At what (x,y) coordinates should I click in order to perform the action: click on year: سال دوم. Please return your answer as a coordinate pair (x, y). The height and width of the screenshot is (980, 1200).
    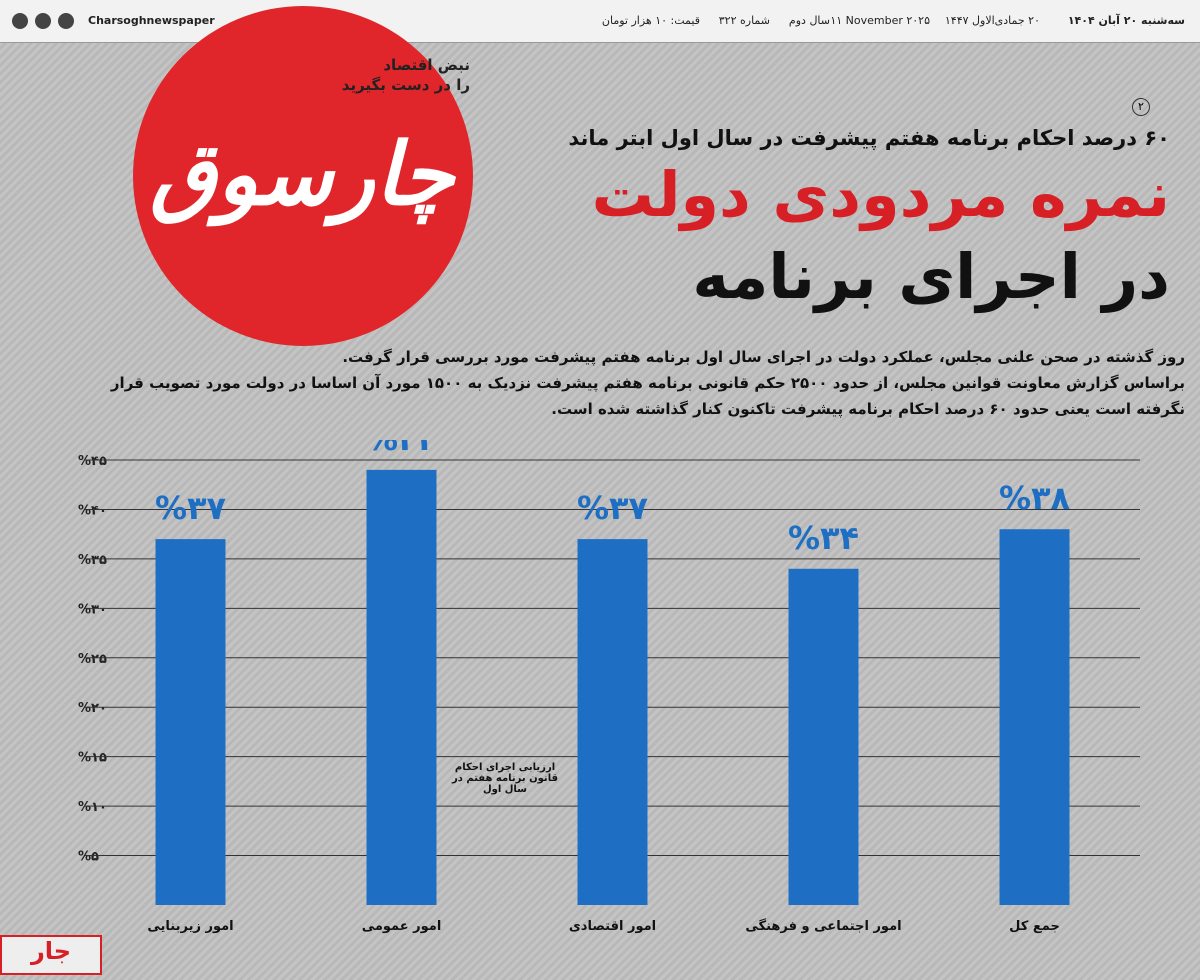
    Looking at the image, I should click on (809, 20).